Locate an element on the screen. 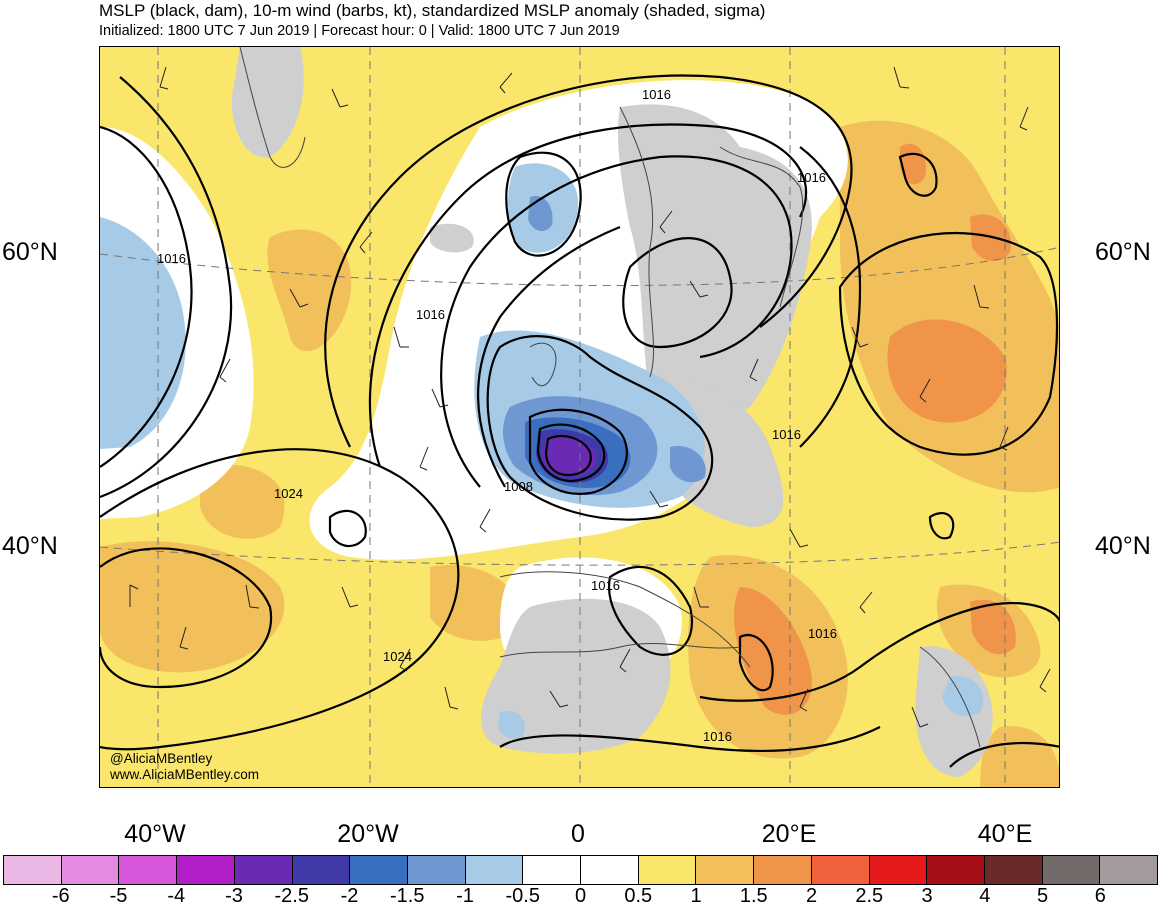  colorbar-tick-label: 0 is located at coordinates (580, 896).